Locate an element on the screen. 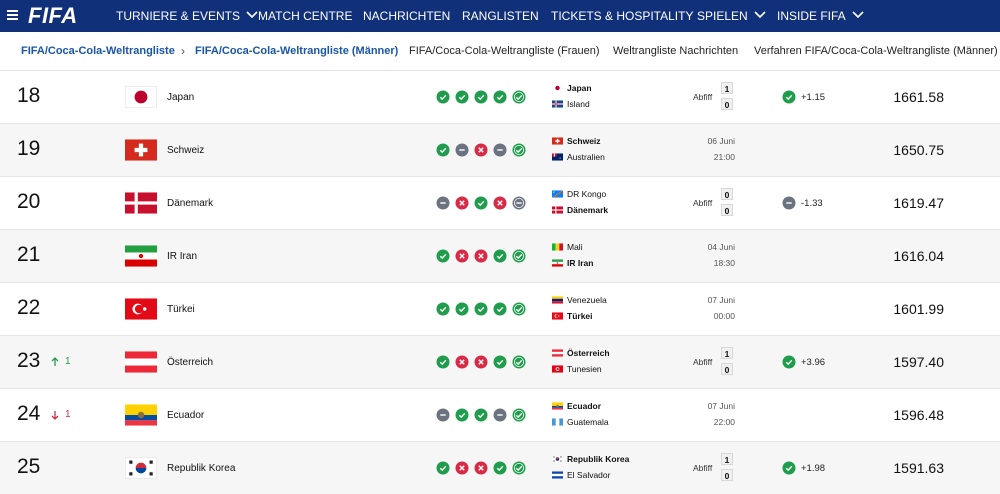 The height and width of the screenshot is (494, 1000). breadcrumb-link: FIFA/Coca-Cola-Weltrangliste is located at coordinates (98, 51).